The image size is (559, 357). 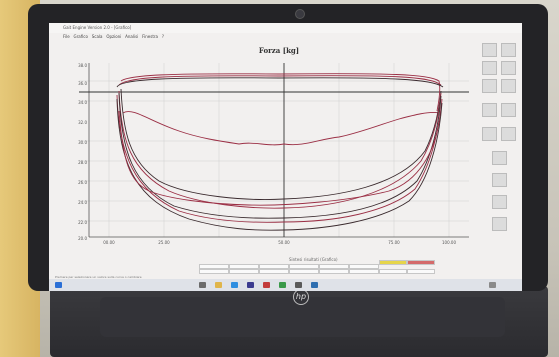 I want to click on hp-logo-icon: hp, so click(x=301, y=297).